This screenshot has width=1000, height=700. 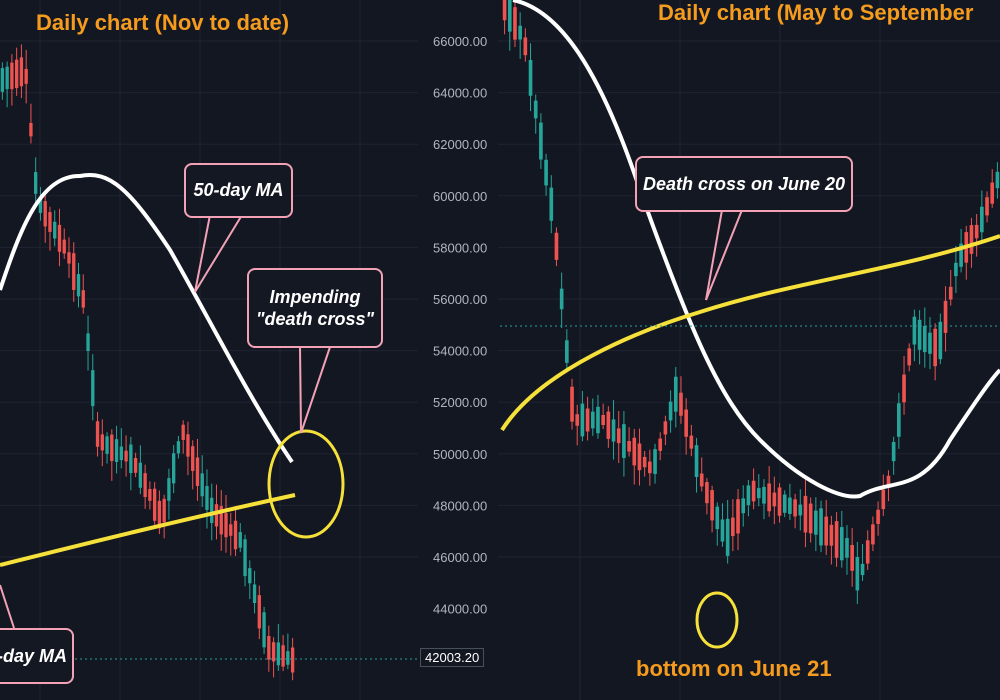 What do you see at coordinates (162, 22) in the screenshot?
I see `left-chart-title: Daily chart (Nov to date)` at bounding box center [162, 22].